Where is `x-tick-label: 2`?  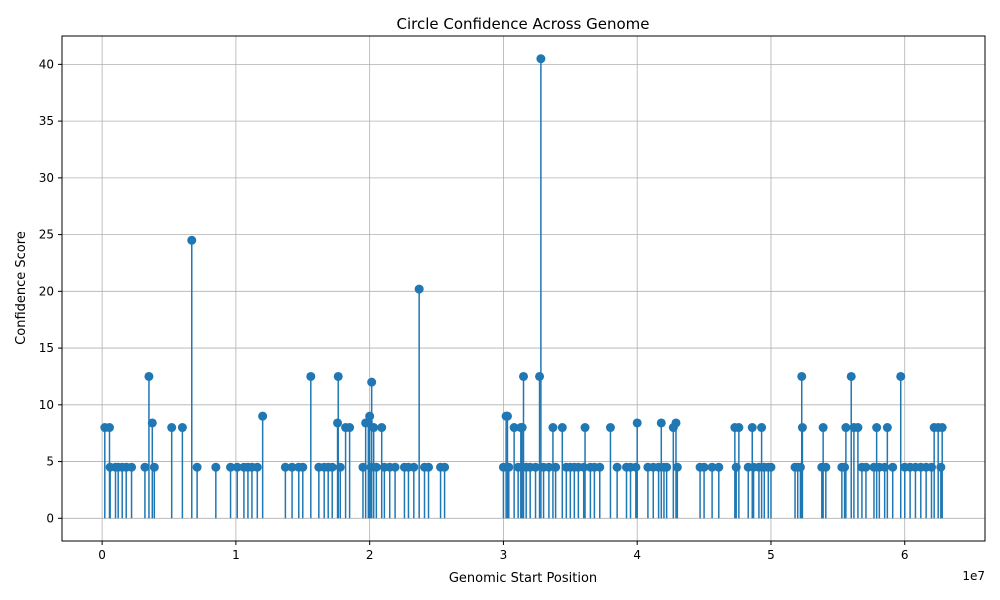 x-tick-label: 2 is located at coordinates (370, 555).